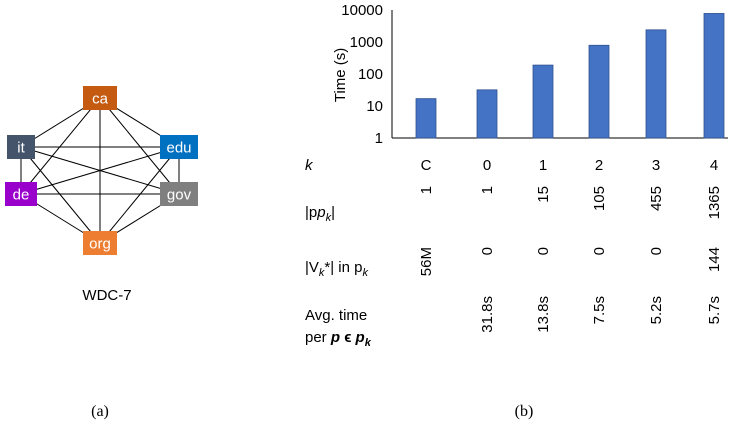 This screenshot has width=729, height=430. I want to click on pk-value: 1365, so click(714, 202).